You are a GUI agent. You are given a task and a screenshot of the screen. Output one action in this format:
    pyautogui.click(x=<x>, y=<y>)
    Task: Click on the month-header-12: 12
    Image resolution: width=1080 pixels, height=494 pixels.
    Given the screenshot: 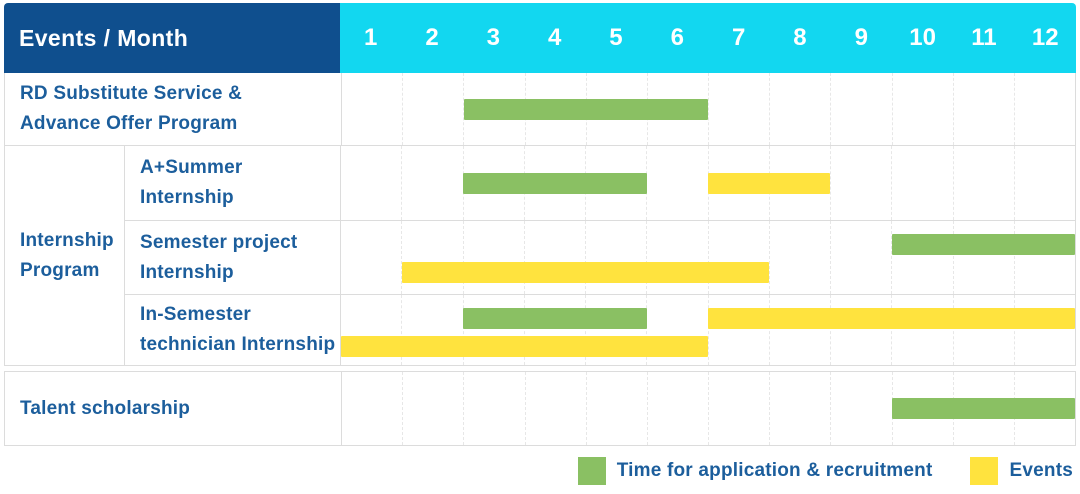 What is the action you would take?
    pyautogui.click(x=1045, y=37)
    